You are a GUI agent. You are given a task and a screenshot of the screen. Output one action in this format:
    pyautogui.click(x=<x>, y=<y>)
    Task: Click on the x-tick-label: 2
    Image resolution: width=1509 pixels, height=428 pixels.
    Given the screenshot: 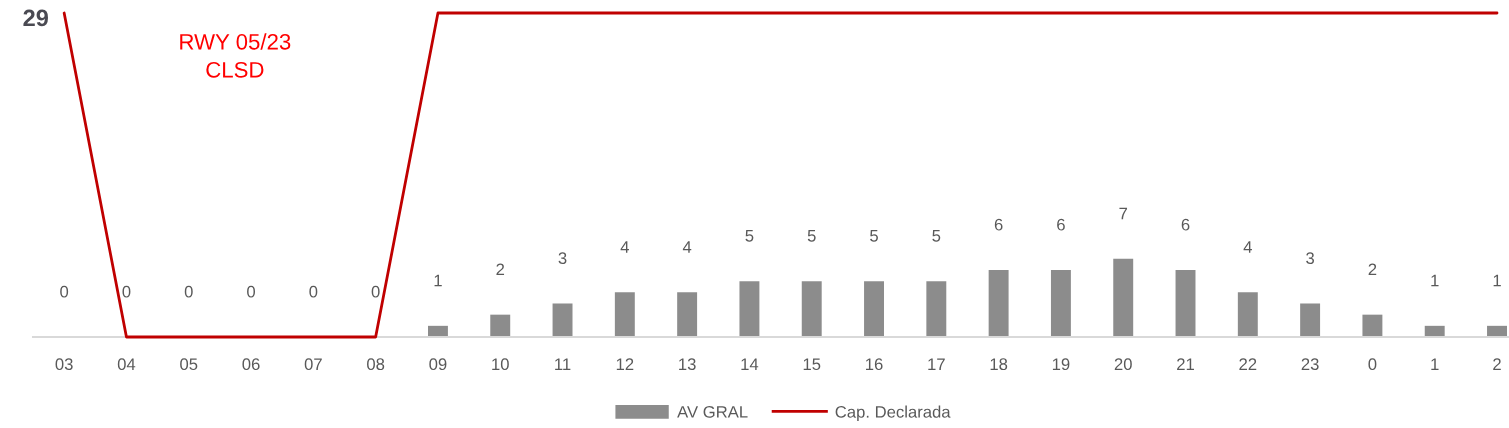 What is the action you would take?
    pyautogui.click(x=1497, y=364)
    